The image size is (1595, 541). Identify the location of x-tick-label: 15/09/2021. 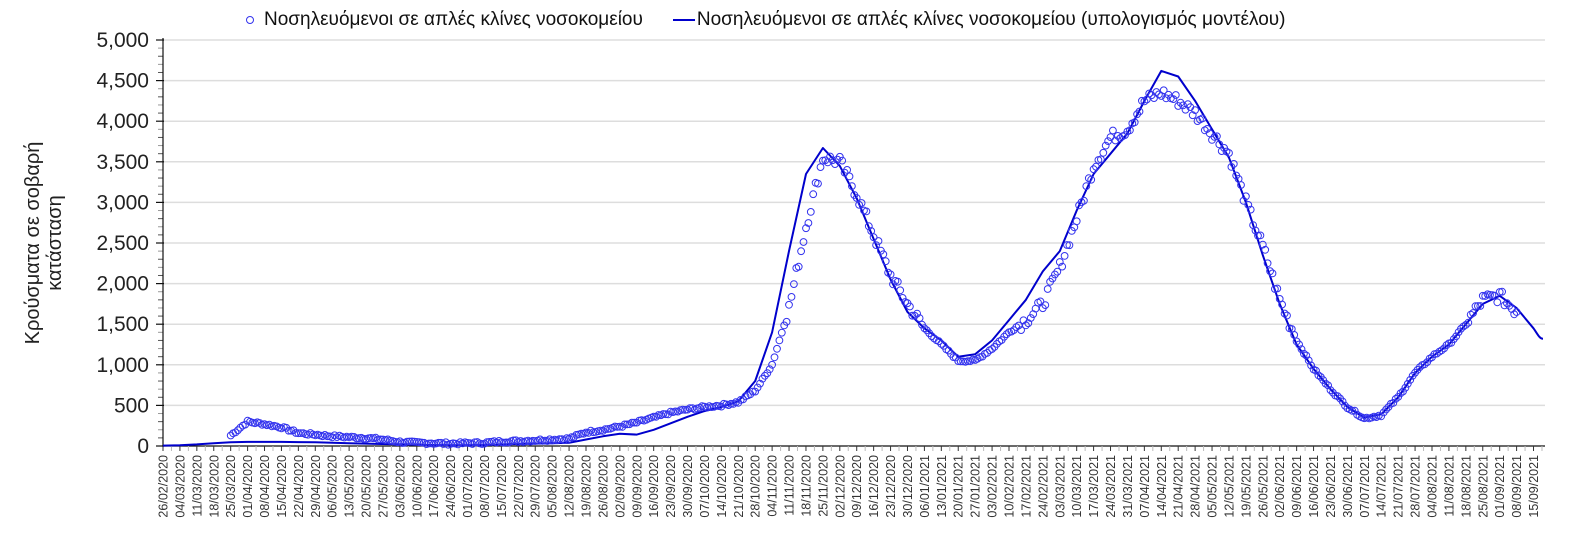
(1534, 486).